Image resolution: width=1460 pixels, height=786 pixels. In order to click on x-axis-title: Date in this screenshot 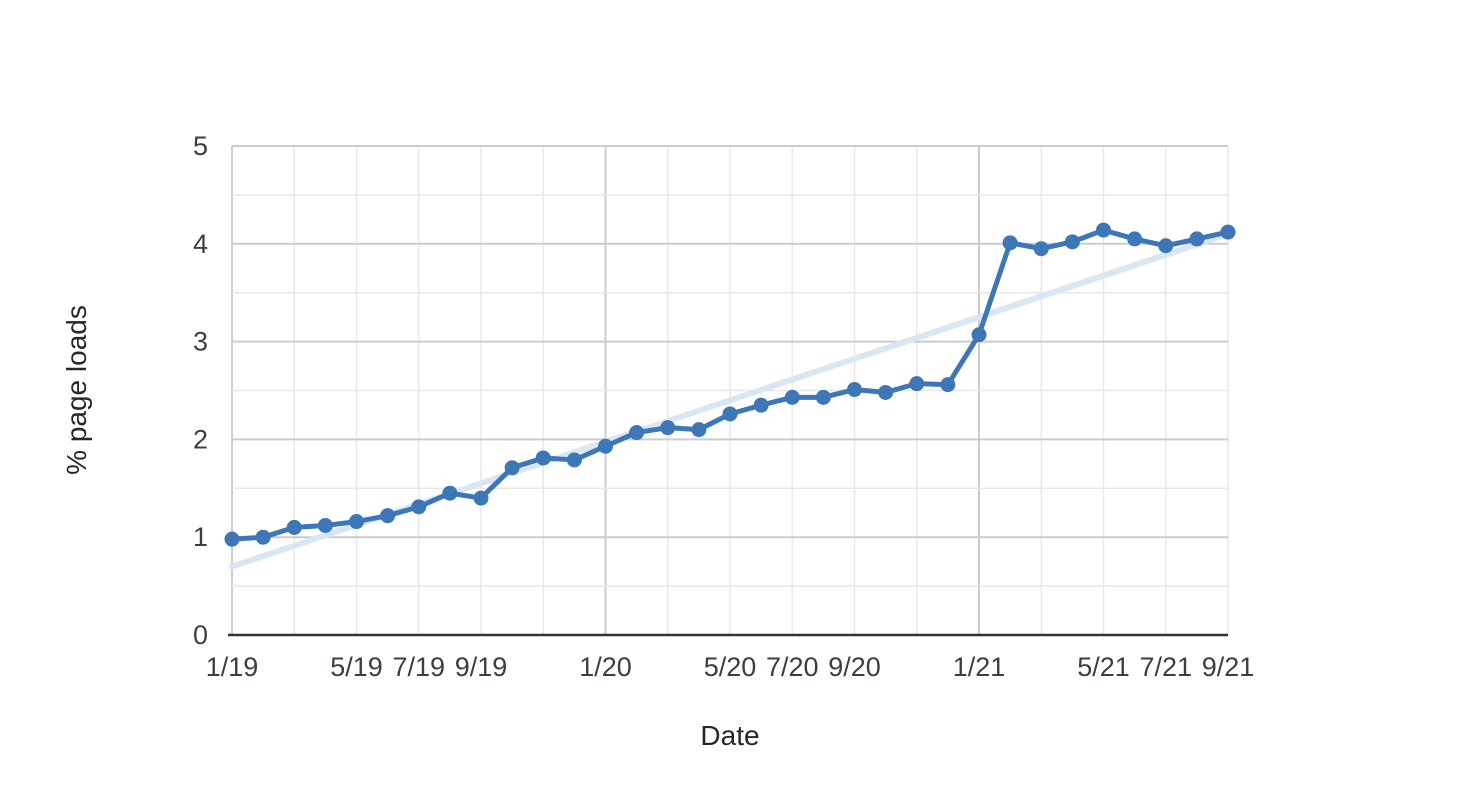, I will do `click(729, 735)`.